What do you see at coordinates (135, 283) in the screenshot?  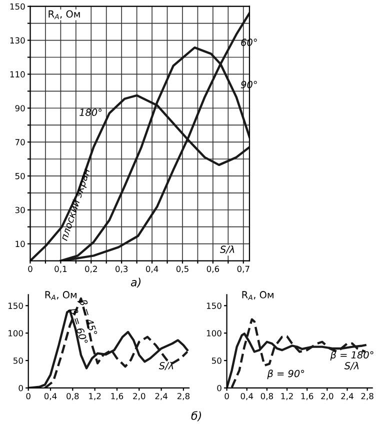 I see `text: а)` at bounding box center [135, 283].